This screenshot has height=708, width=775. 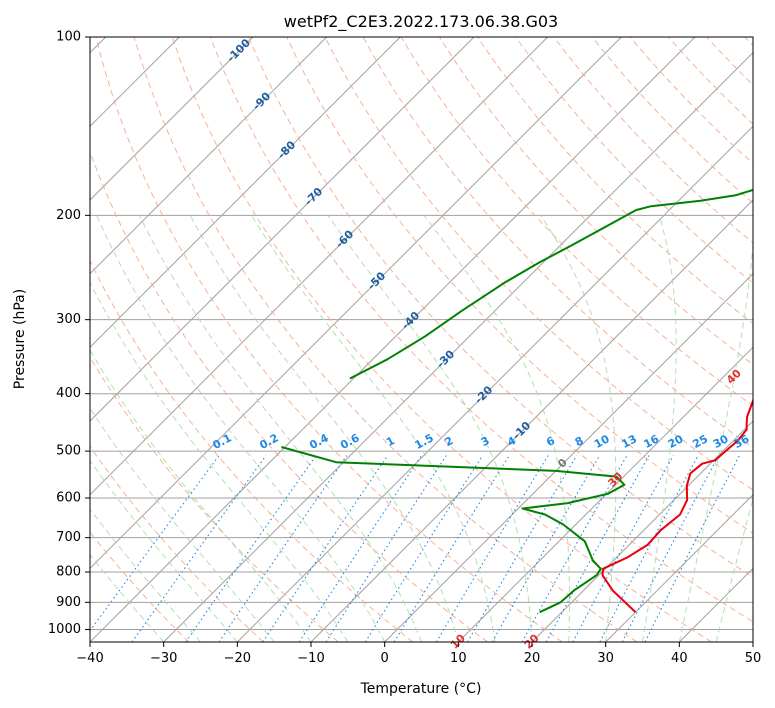 I want to click on y-tick-label: 200, so click(x=68, y=215).